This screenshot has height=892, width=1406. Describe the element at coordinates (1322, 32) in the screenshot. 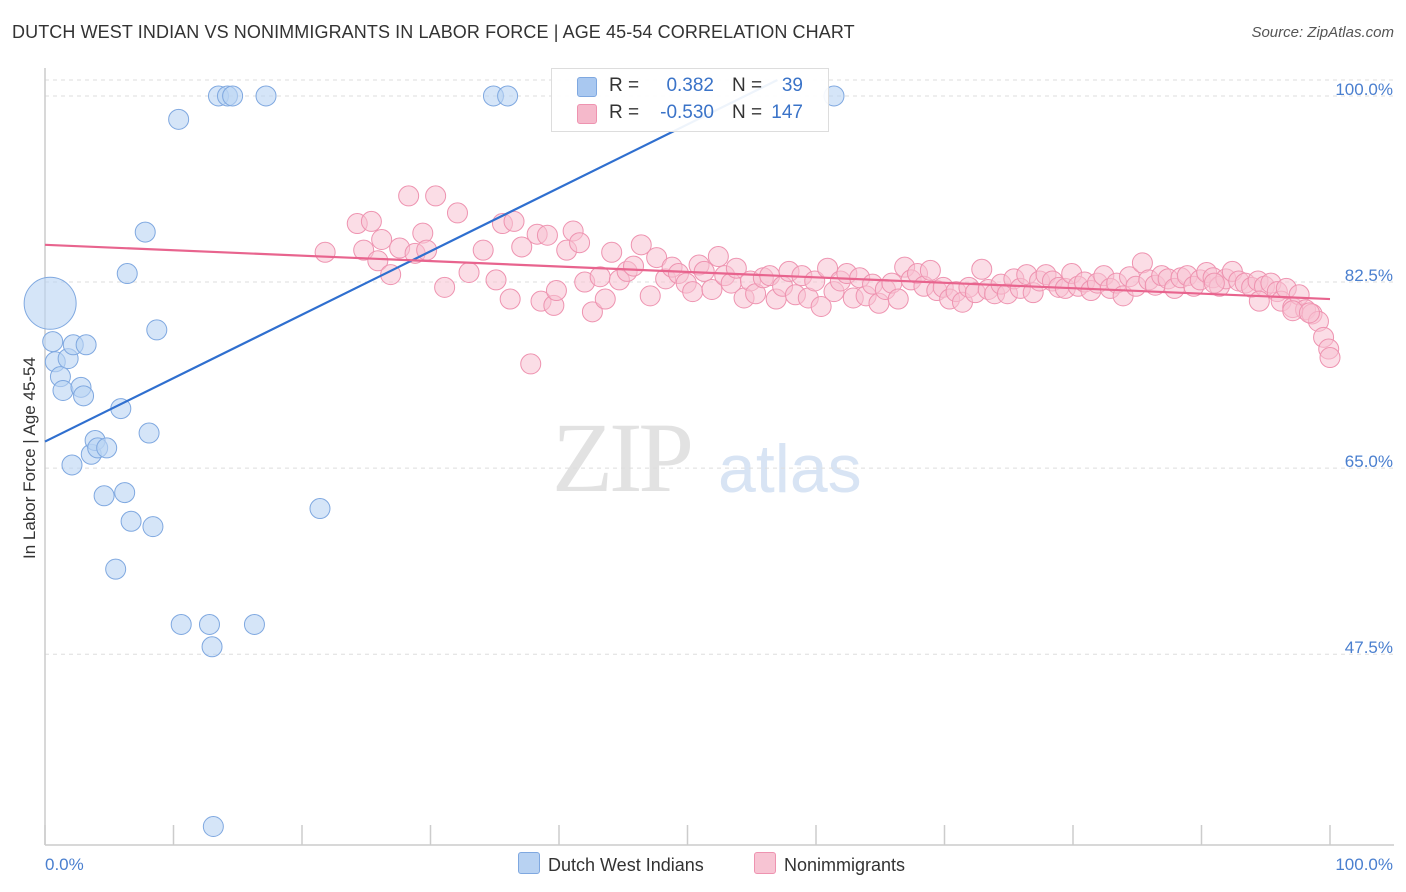

I see `source-label: Source: ZipAtlas.com` at that location.